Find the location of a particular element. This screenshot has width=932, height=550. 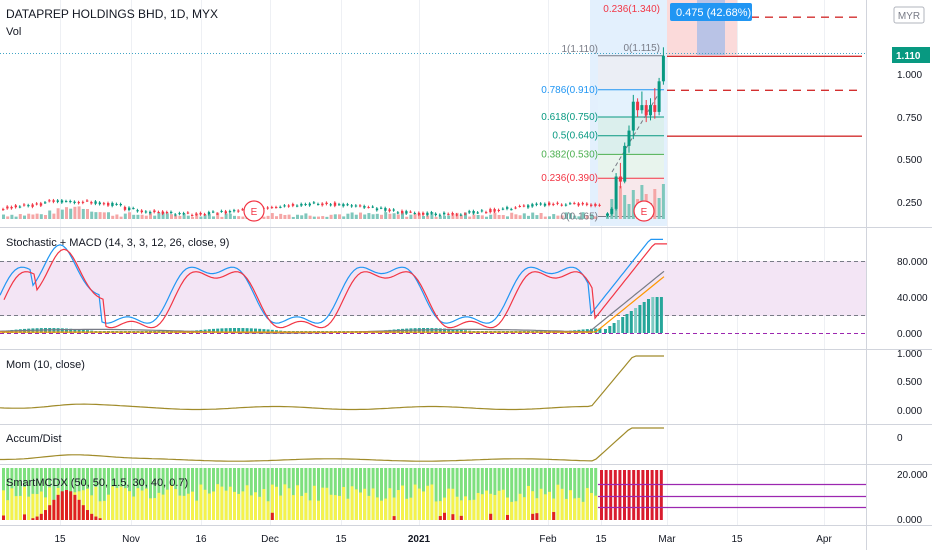

time-axis-label: 16 is located at coordinates (201, 539).